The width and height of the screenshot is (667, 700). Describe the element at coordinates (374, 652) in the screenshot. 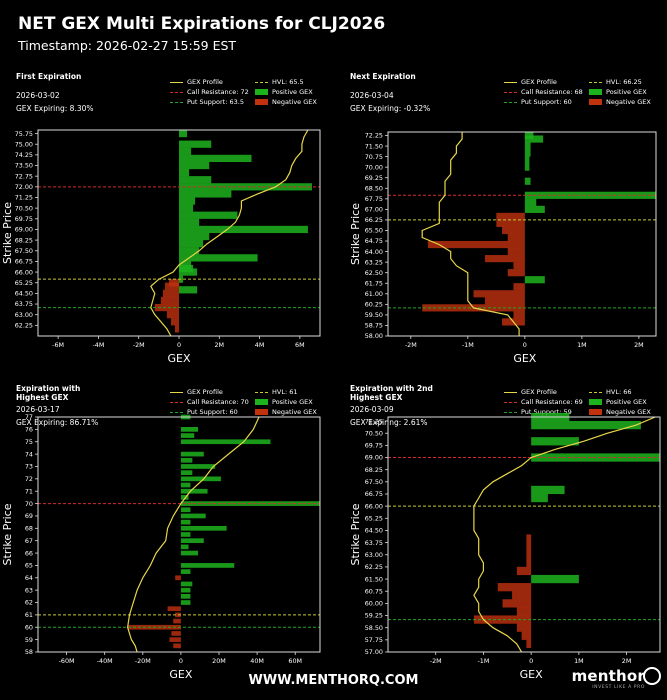

I see `y-tick-label: 57.00` at that location.